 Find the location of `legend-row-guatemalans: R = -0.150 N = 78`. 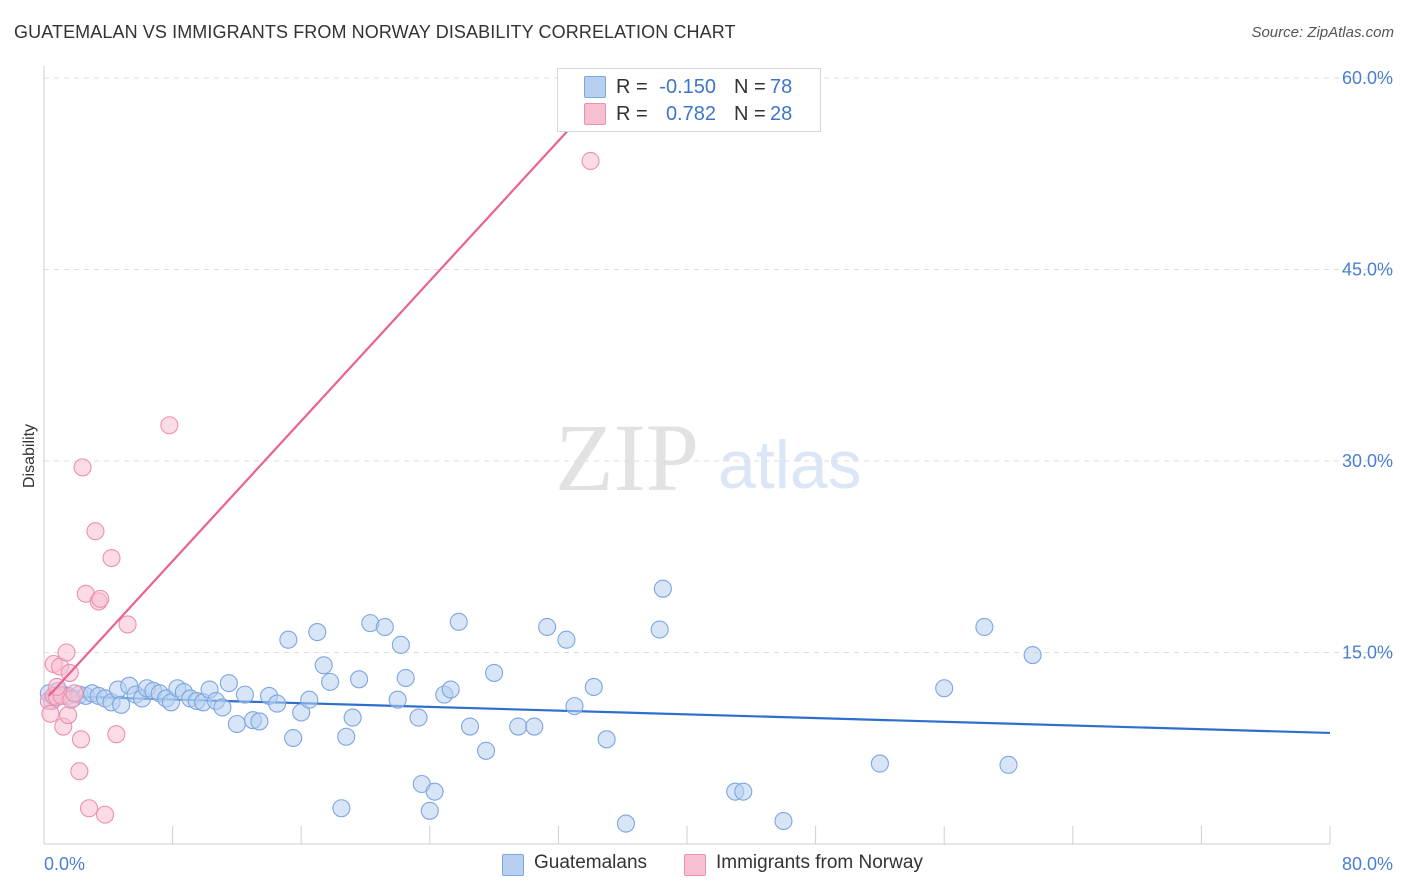

legend-row-guatemalans: R = -0.150 N = 78 is located at coordinates (689, 87).